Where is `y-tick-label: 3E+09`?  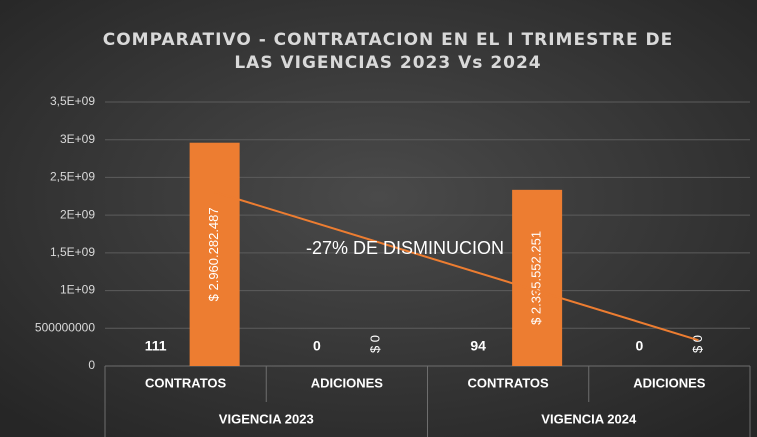
y-tick-label: 3E+09 is located at coordinates (77, 139).